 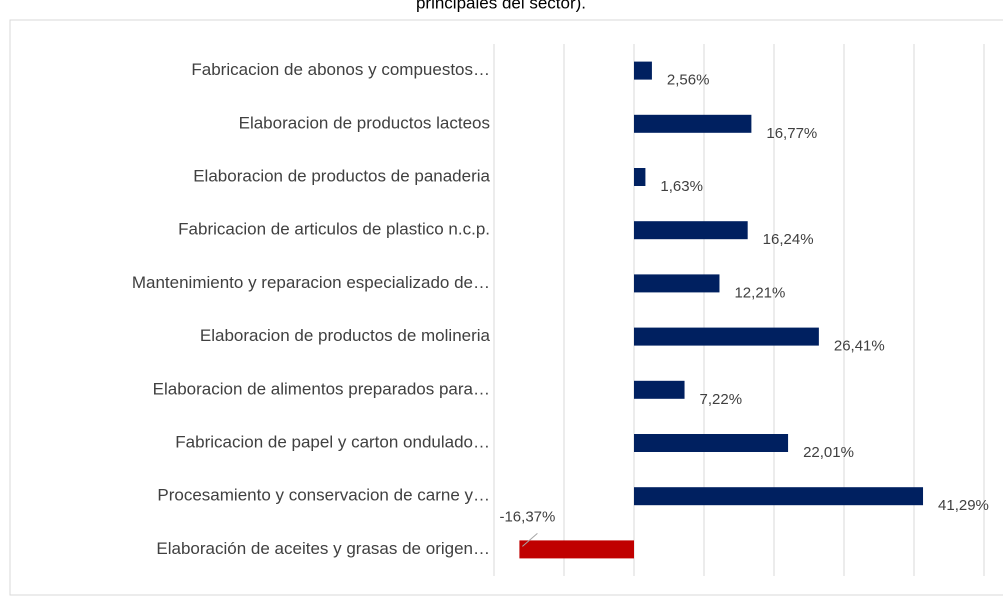 What do you see at coordinates (963, 505) in the screenshot?
I see `data-label: 41,29%` at bounding box center [963, 505].